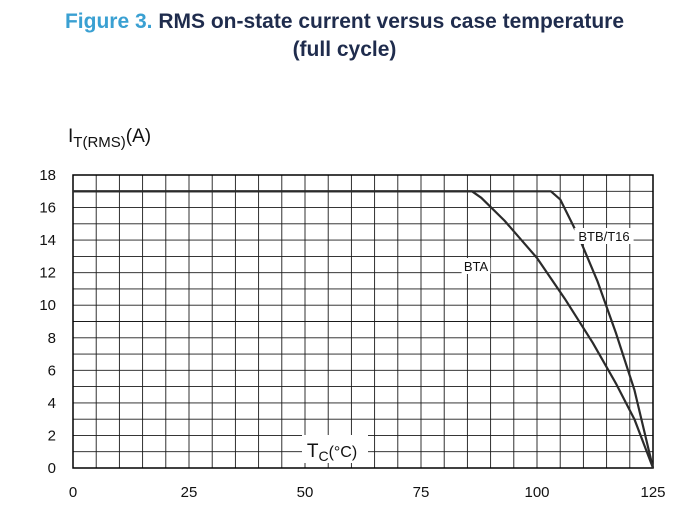 The width and height of the screenshot is (689, 511). I want to click on y-tick-label: 8, so click(52, 338).